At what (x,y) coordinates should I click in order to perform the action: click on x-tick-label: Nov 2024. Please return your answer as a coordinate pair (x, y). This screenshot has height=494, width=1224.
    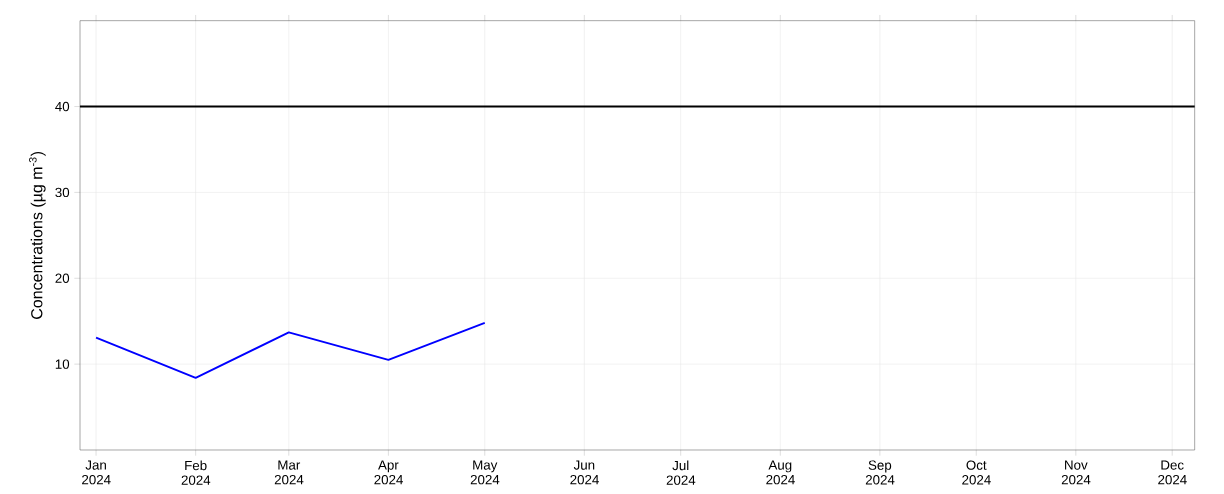
    Looking at the image, I should click on (1076, 472).